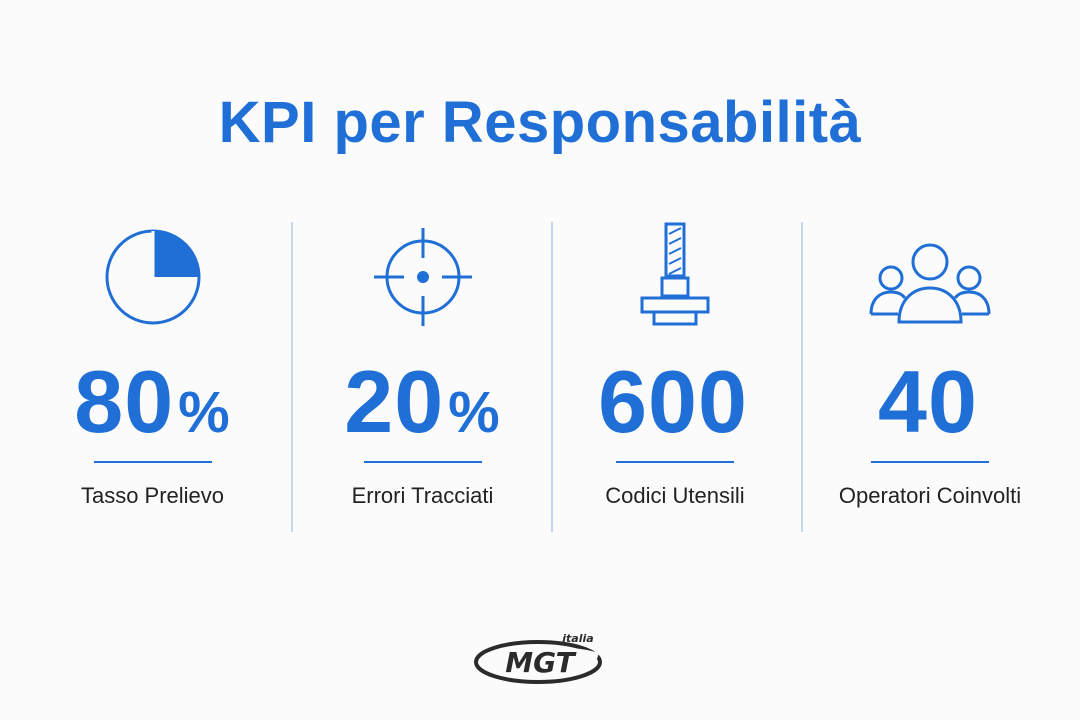  Describe the element at coordinates (673, 401) in the screenshot. I see `kpi-number: 600` at that location.